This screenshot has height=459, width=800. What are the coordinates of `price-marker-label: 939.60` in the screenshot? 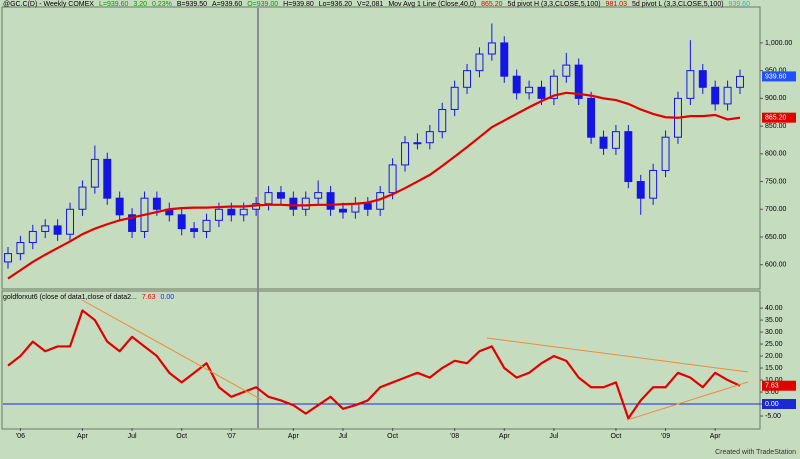 It's located at (776, 76).